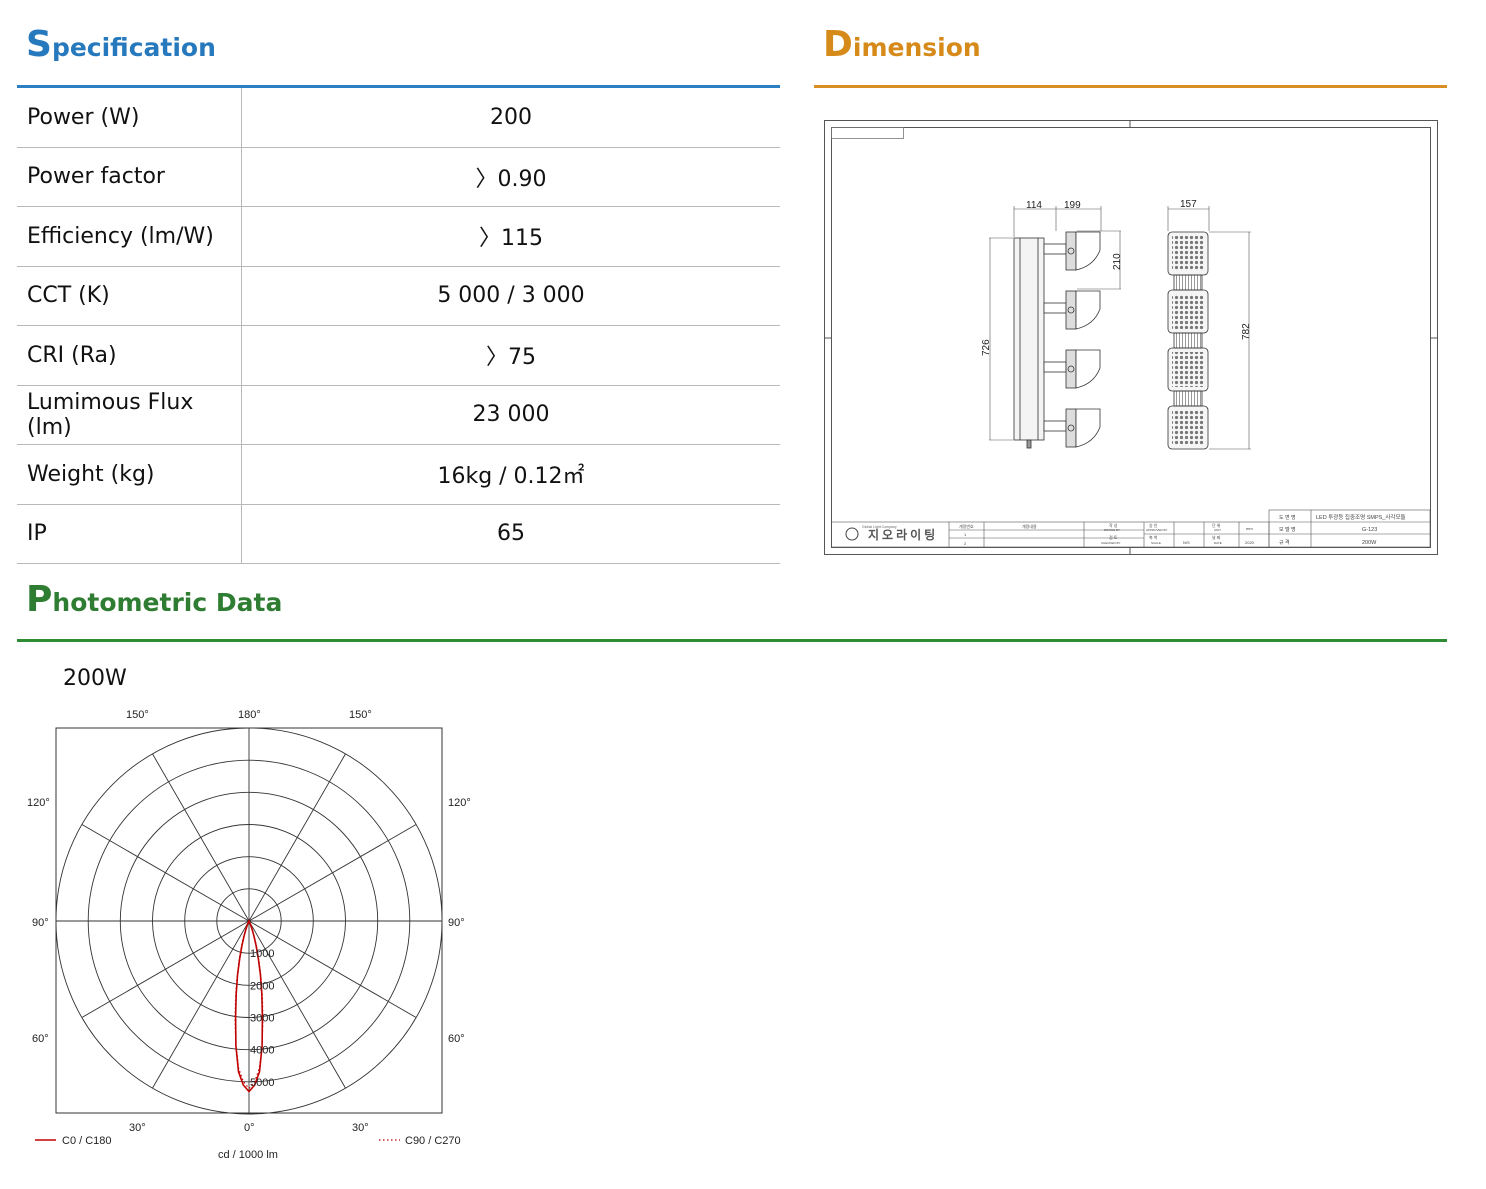  What do you see at coordinates (129, 415) in the screenshot?
I see `spec-label: Lumimous Flux (lm)` at bounding box center [129, 415].